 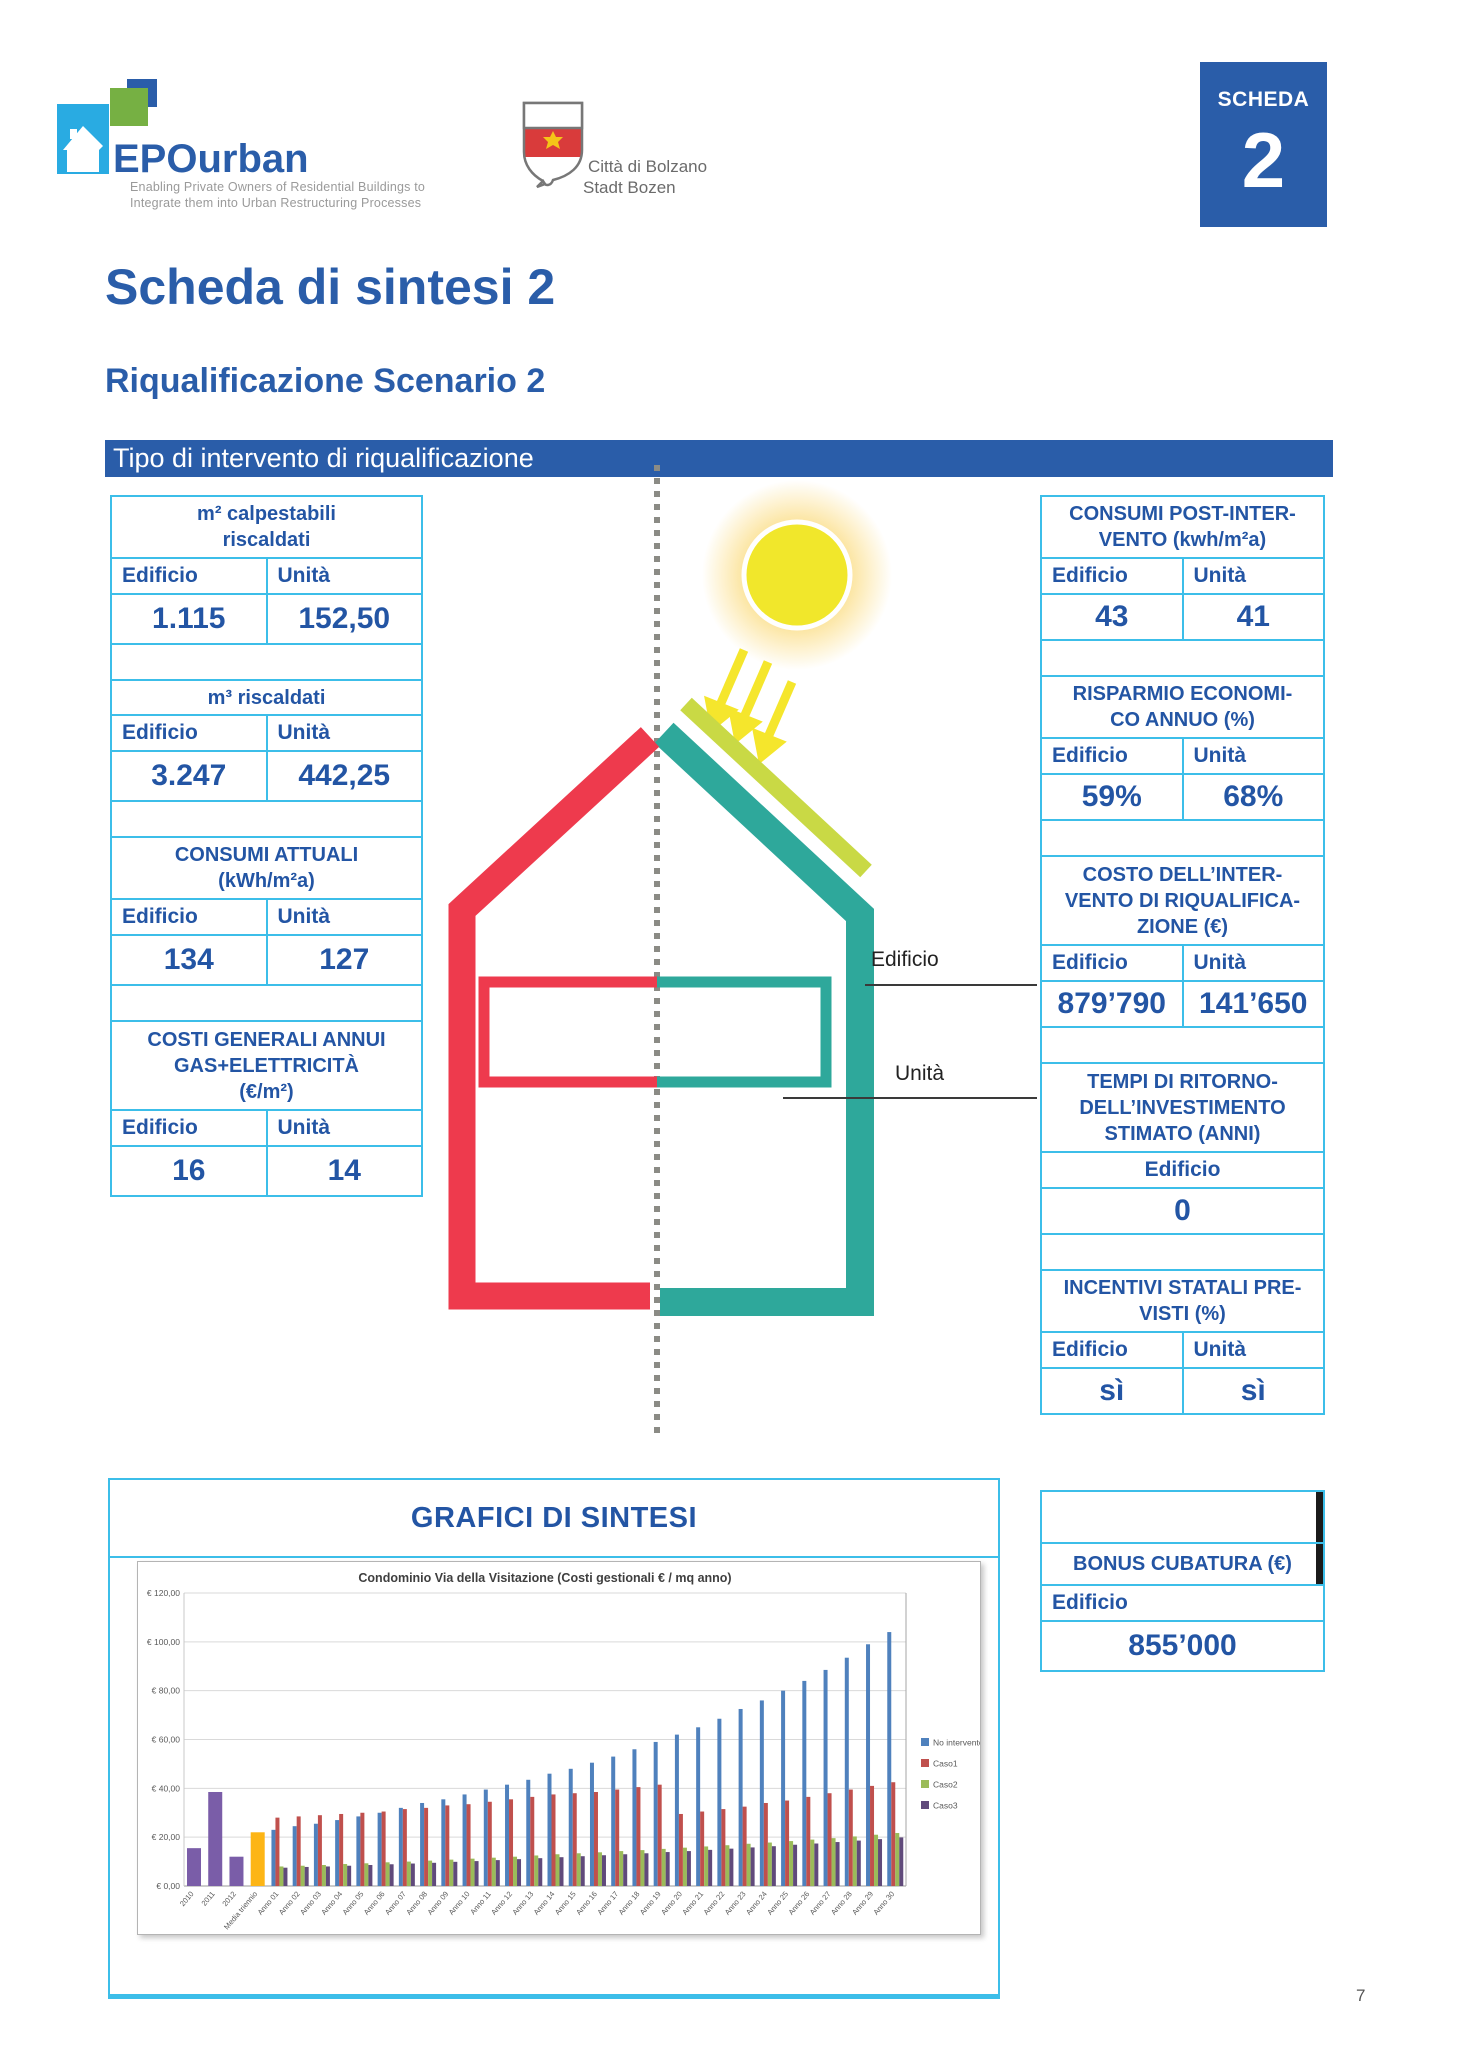 I want to click on table-value: 152,50, so click(x=343, y=619).